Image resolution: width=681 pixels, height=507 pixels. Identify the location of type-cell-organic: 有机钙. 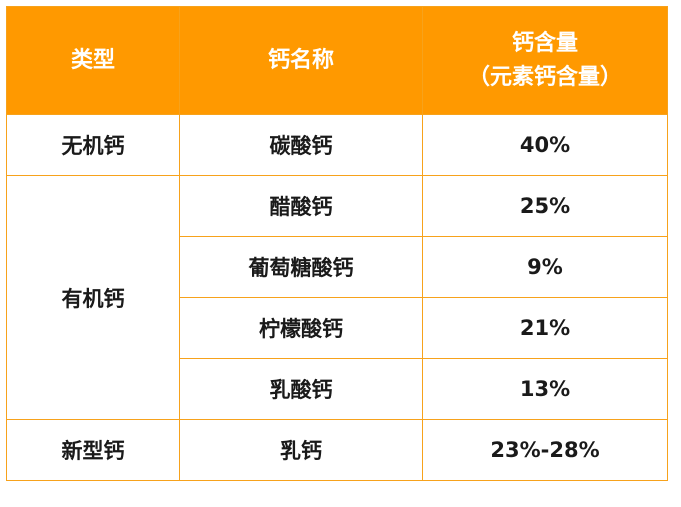
(93, 297).